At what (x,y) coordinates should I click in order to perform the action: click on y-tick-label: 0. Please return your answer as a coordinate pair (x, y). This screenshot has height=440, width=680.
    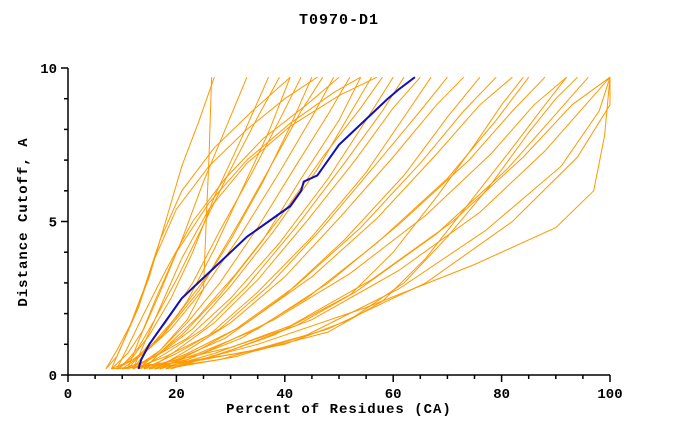
    Looking at the image, I should click on (53, 377).